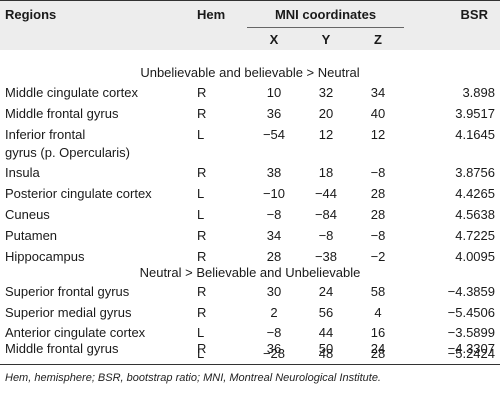  Describe the element at coordinates (378, 332) in the screenshot. I see `z-cell: 16` at that location.